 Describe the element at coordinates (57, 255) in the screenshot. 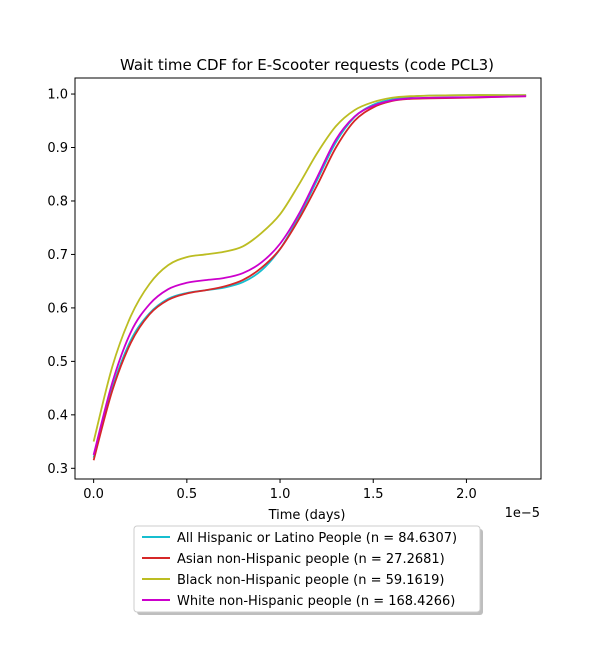

I see `y-tick-label: 0.7` at that location.